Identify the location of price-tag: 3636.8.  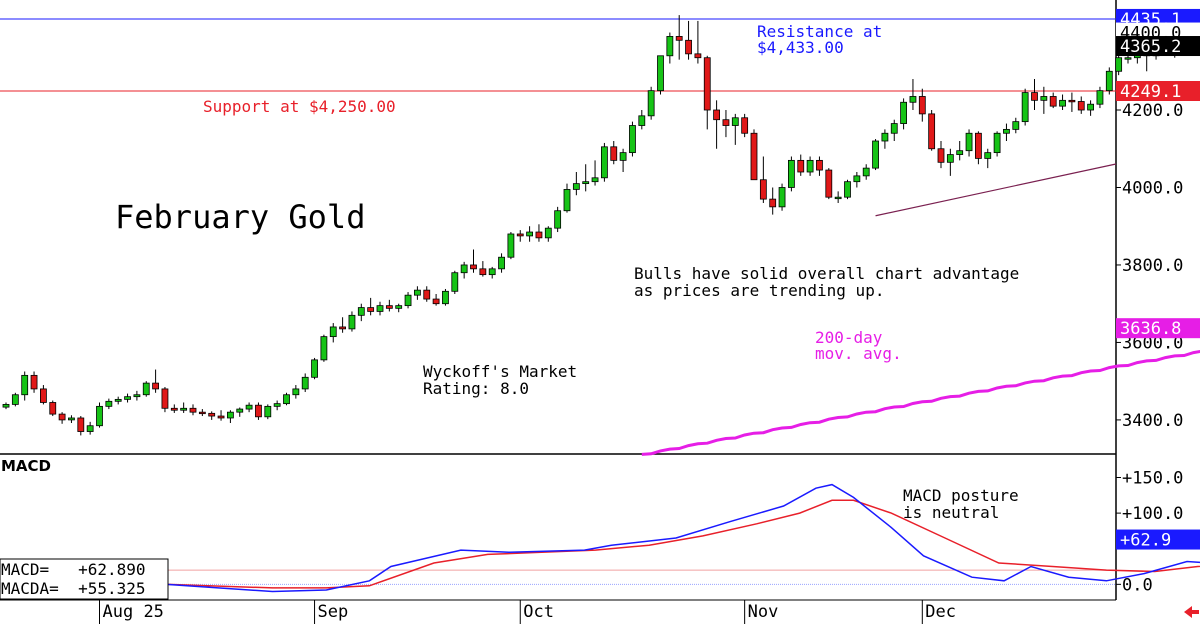
(1158, 328).